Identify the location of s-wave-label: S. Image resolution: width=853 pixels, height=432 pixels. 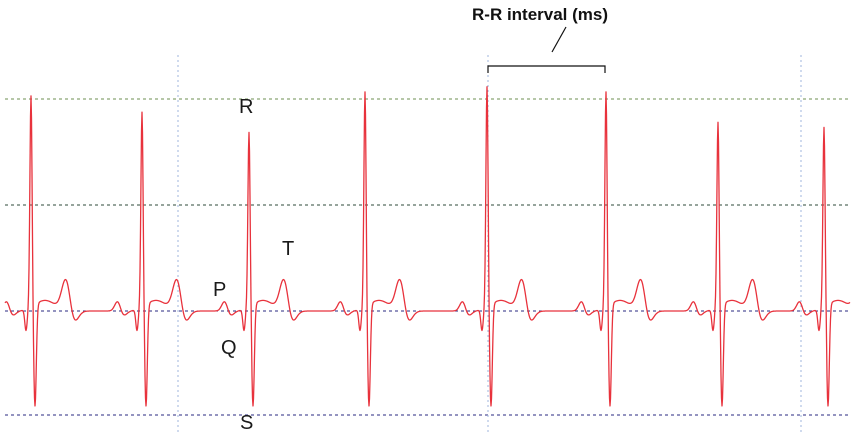
(246, 422).